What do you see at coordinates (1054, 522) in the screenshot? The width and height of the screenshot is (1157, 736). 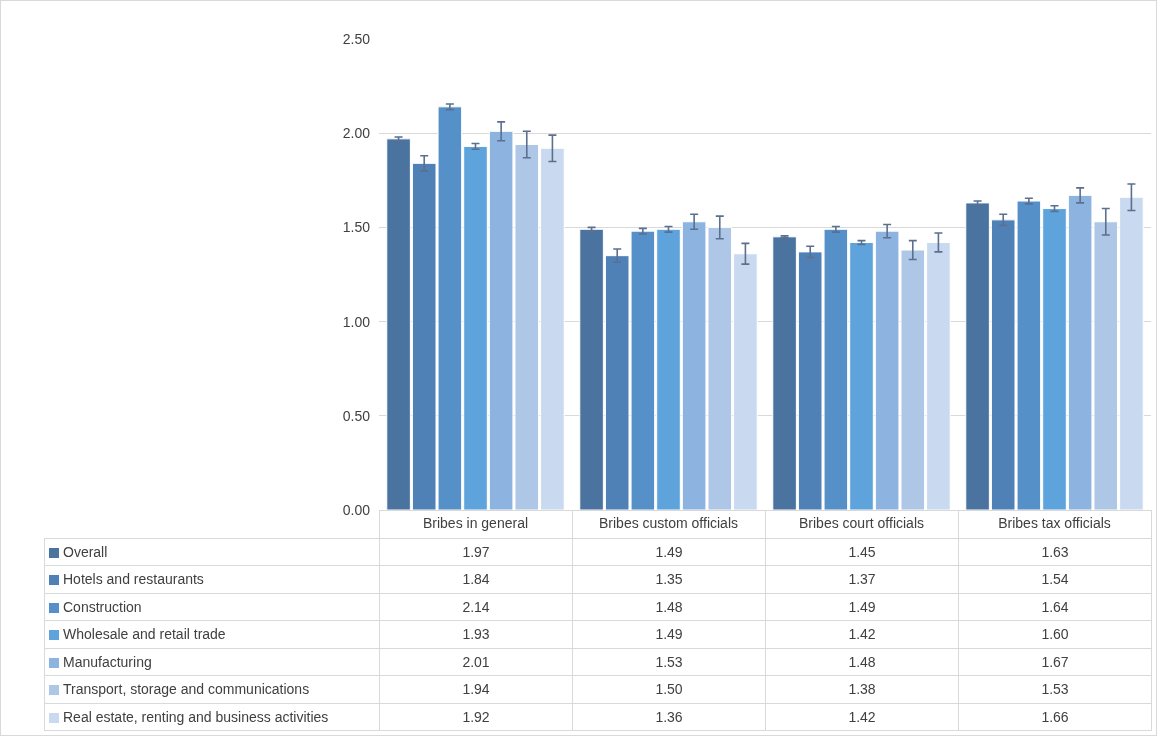 I see `x-tick-label: Bribes tax officials` at bounding box center [1054, 522].